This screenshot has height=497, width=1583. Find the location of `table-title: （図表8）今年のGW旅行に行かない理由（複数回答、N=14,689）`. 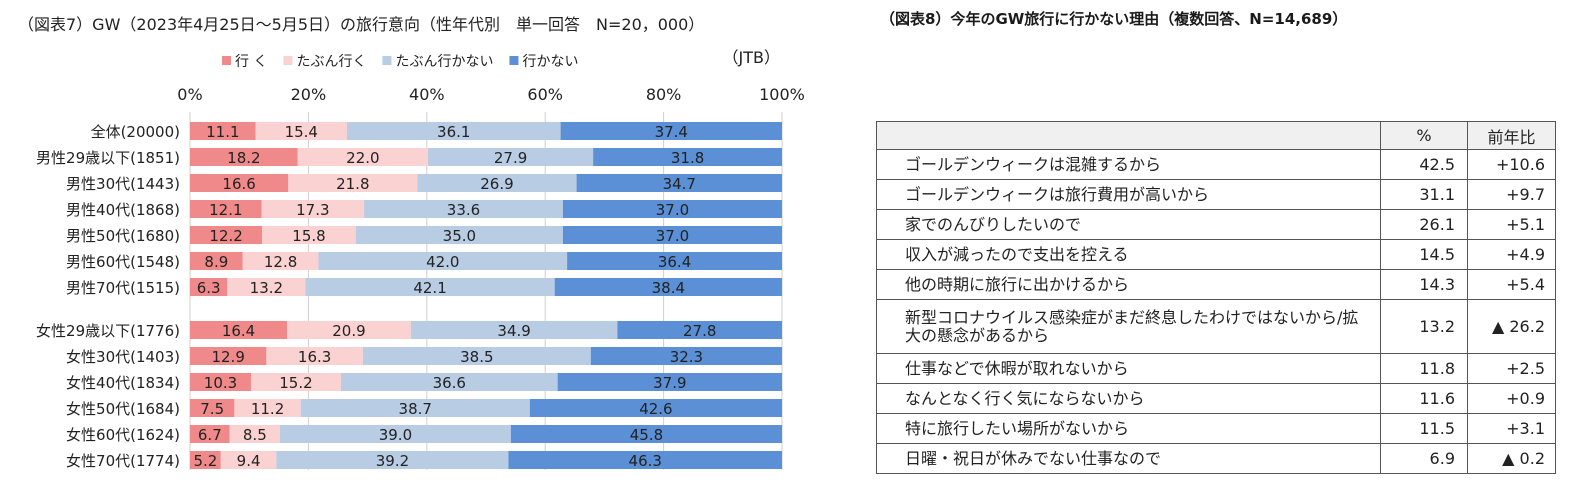

table-title: （図表8）今年のGW旅行に行かない理由（複数回答、N=14,689） is located at coordinates (1114, 19).